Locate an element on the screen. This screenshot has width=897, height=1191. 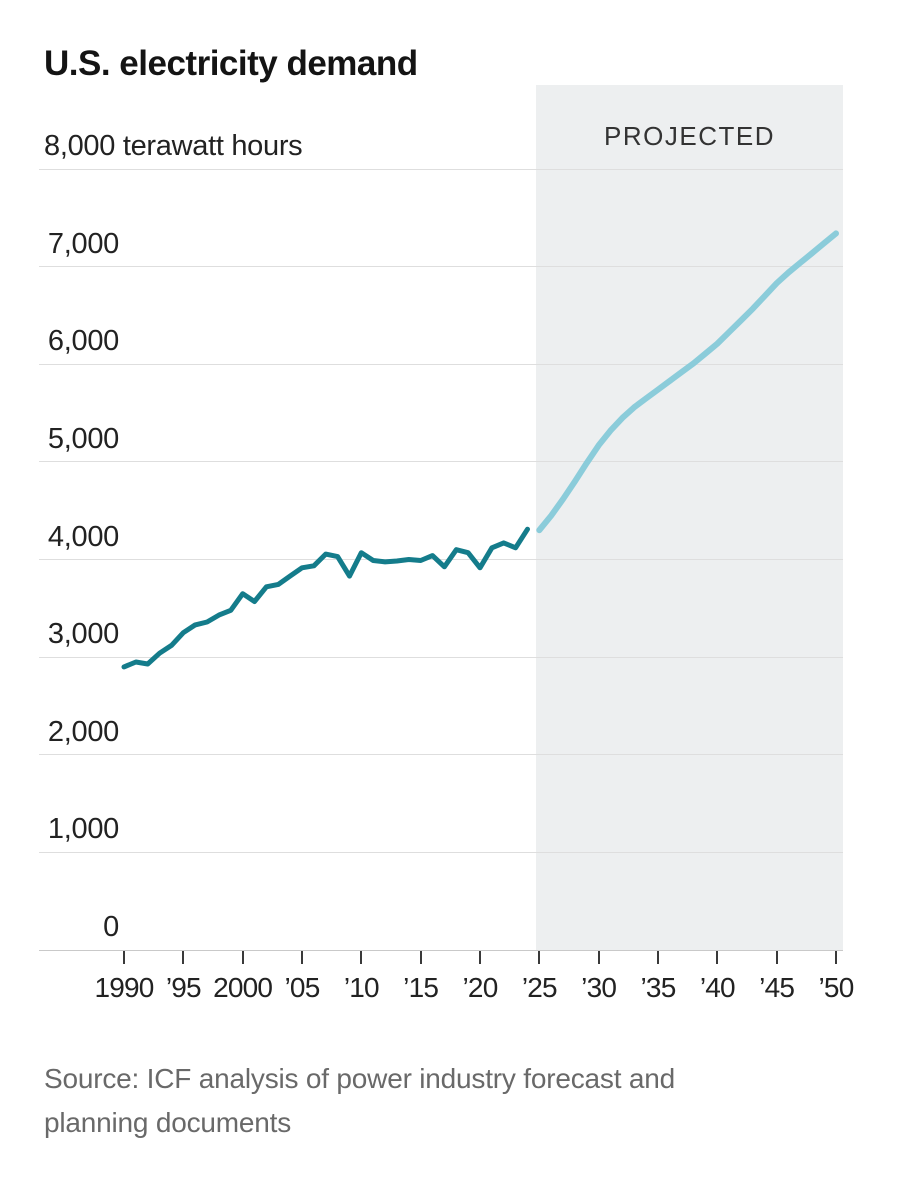
x-axis-label-2025: ’25 is located at coordinates (539, 987).